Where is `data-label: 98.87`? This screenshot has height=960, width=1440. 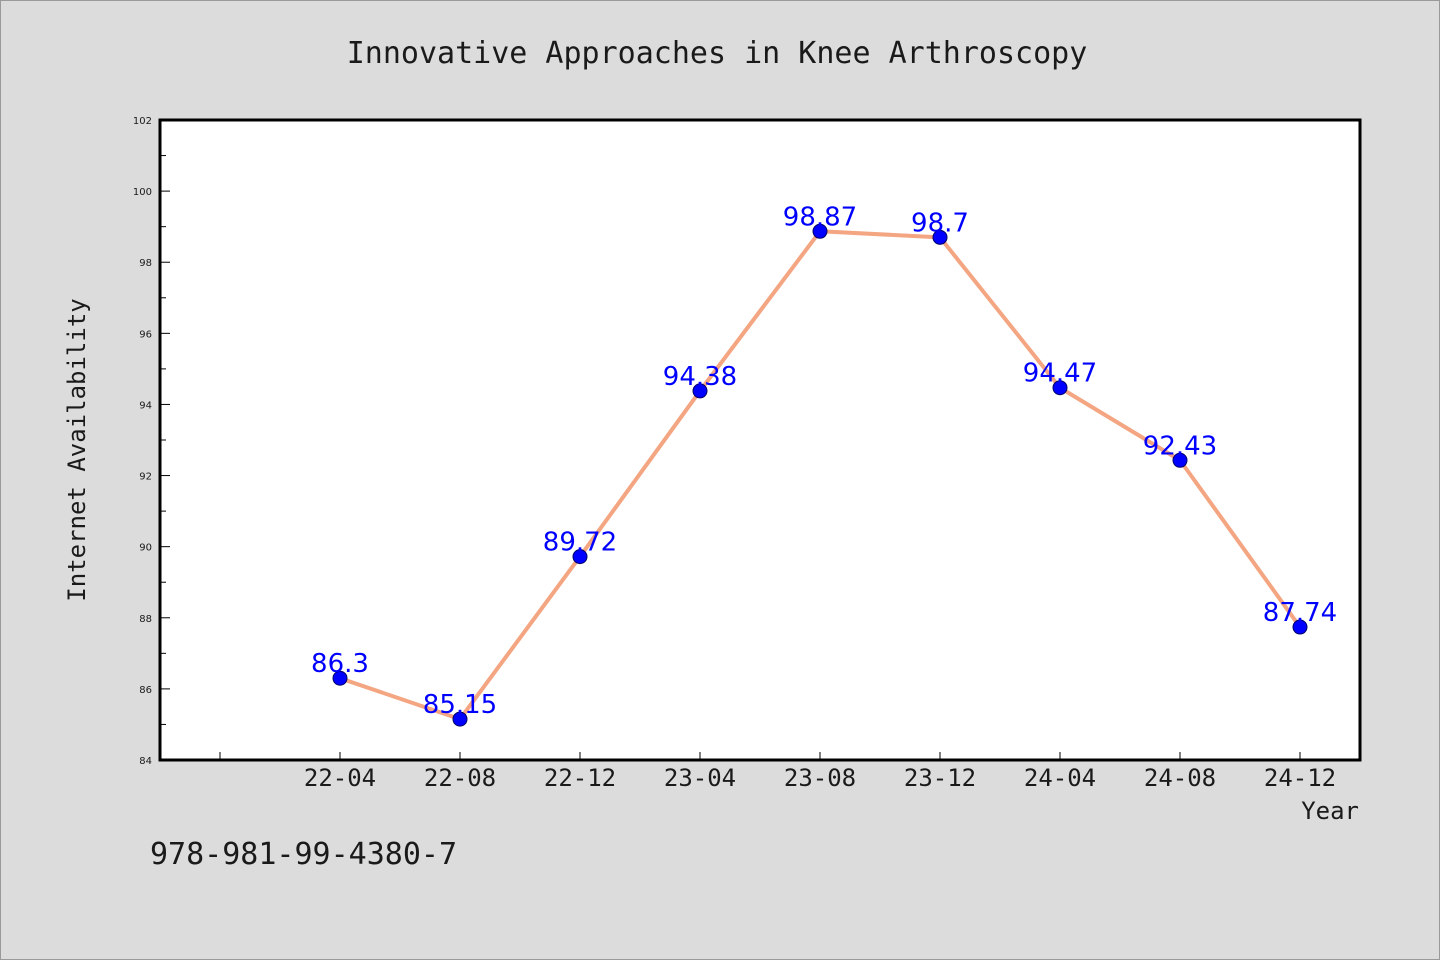
data-label: 98.87 is located at coordinates (820, 217).